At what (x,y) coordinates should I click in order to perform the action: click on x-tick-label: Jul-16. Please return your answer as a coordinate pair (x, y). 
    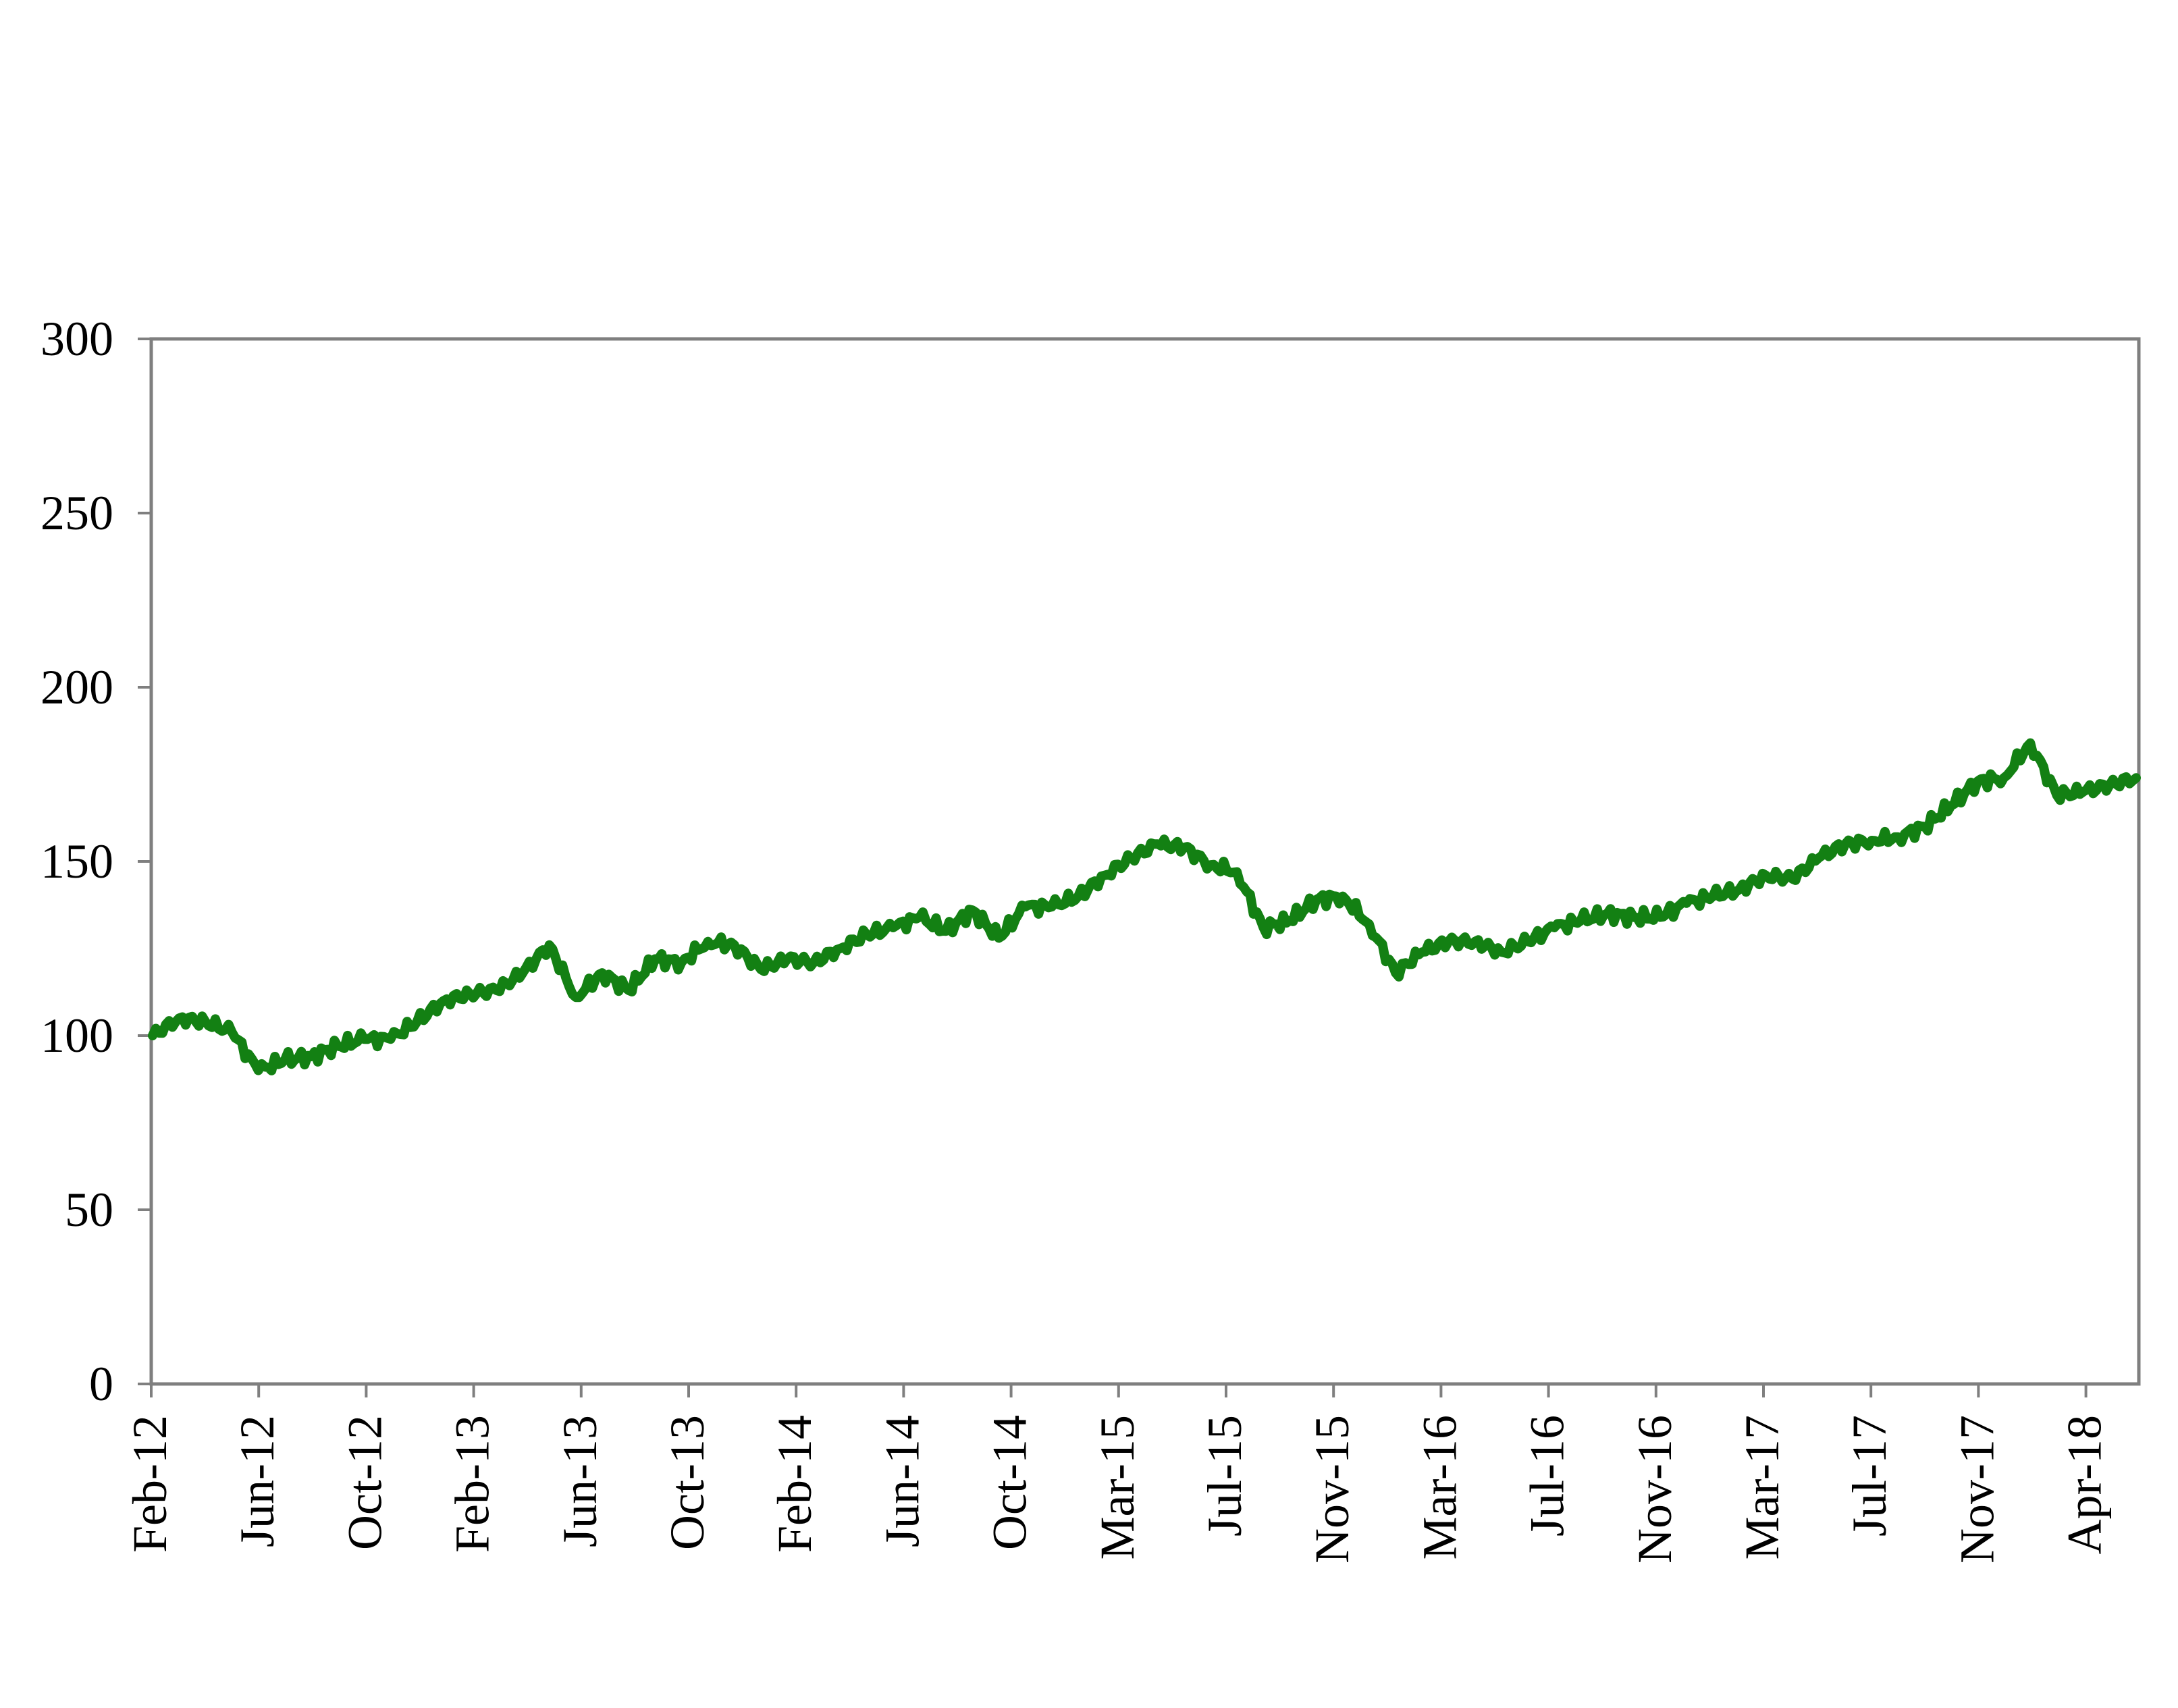
    Looking at the image, I should click on (1547, 1476).